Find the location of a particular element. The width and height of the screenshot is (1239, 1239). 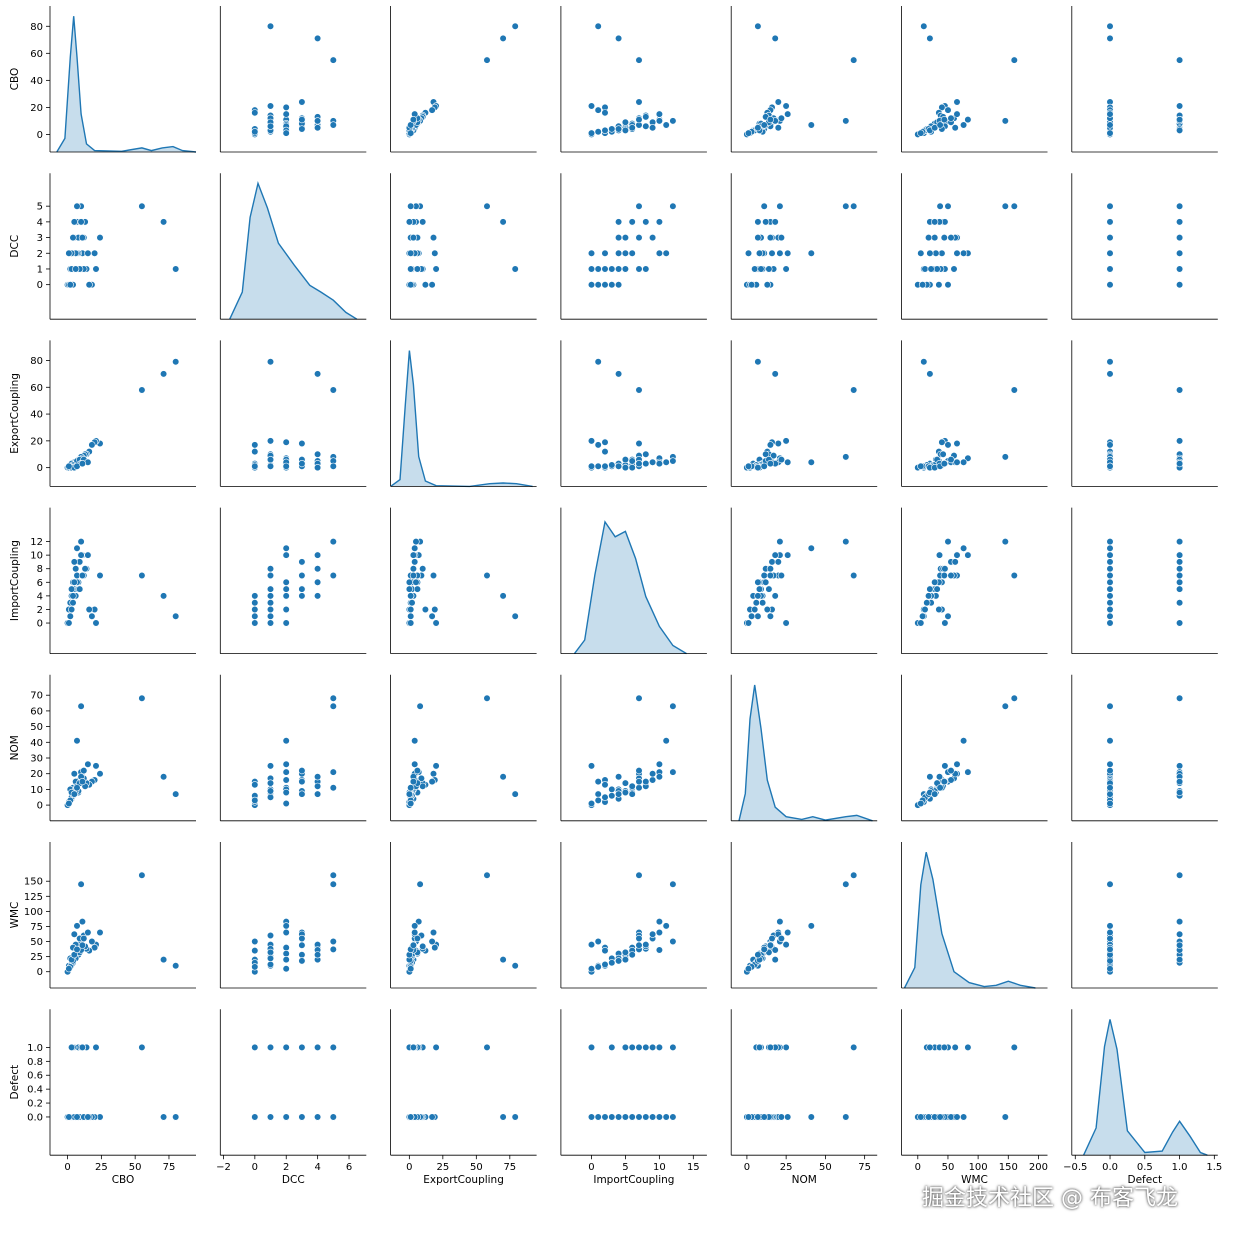

x-tick-label-nom: 0 is located at coordinates (747, 1167).